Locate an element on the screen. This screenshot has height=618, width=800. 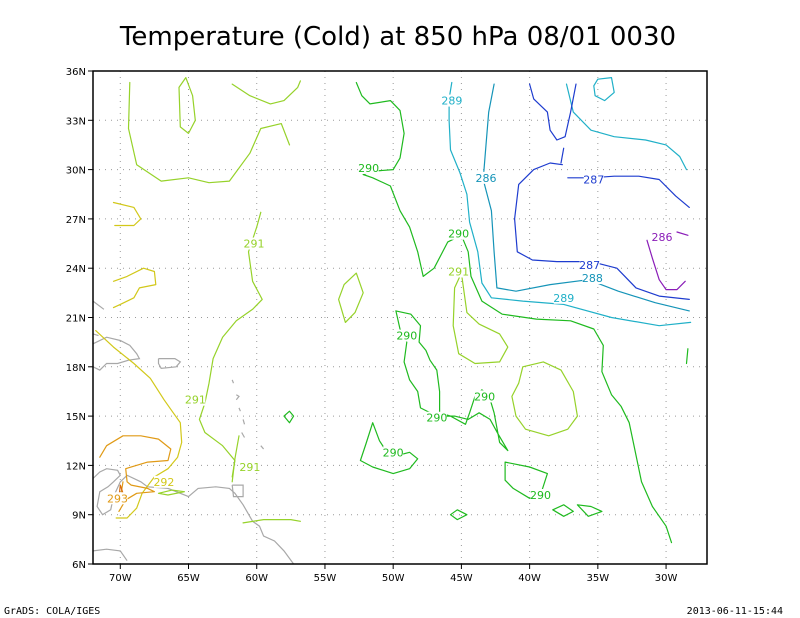
coastlines is located at coordinates (193, 432).